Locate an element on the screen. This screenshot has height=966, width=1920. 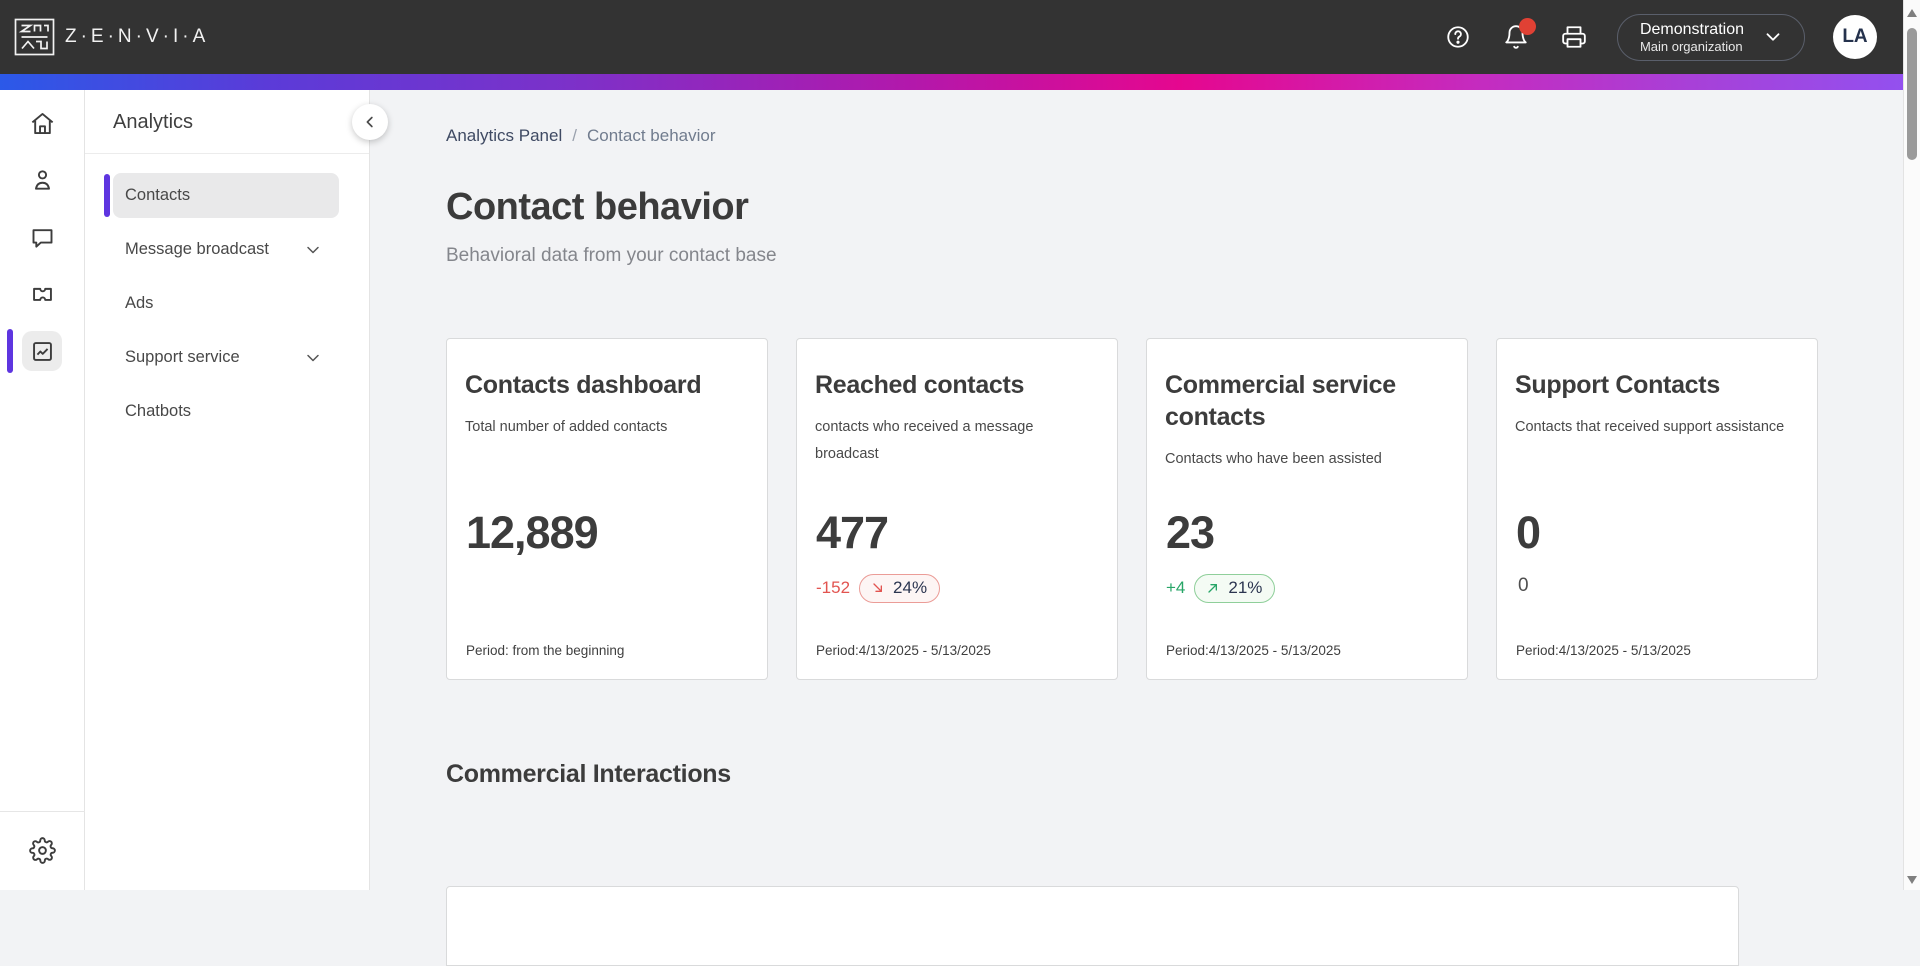
gear-icon is located at coordinates (42, 850).